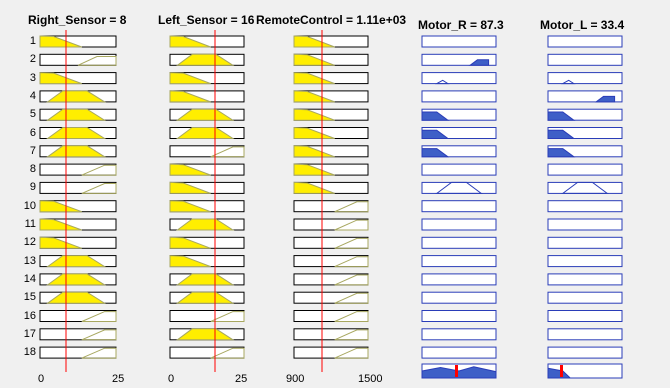 The height and width of the screenshot is (388, 670). Describe the element at coordinates (29, 242) in the screenshot. I see `rule-number: 12` at that location.